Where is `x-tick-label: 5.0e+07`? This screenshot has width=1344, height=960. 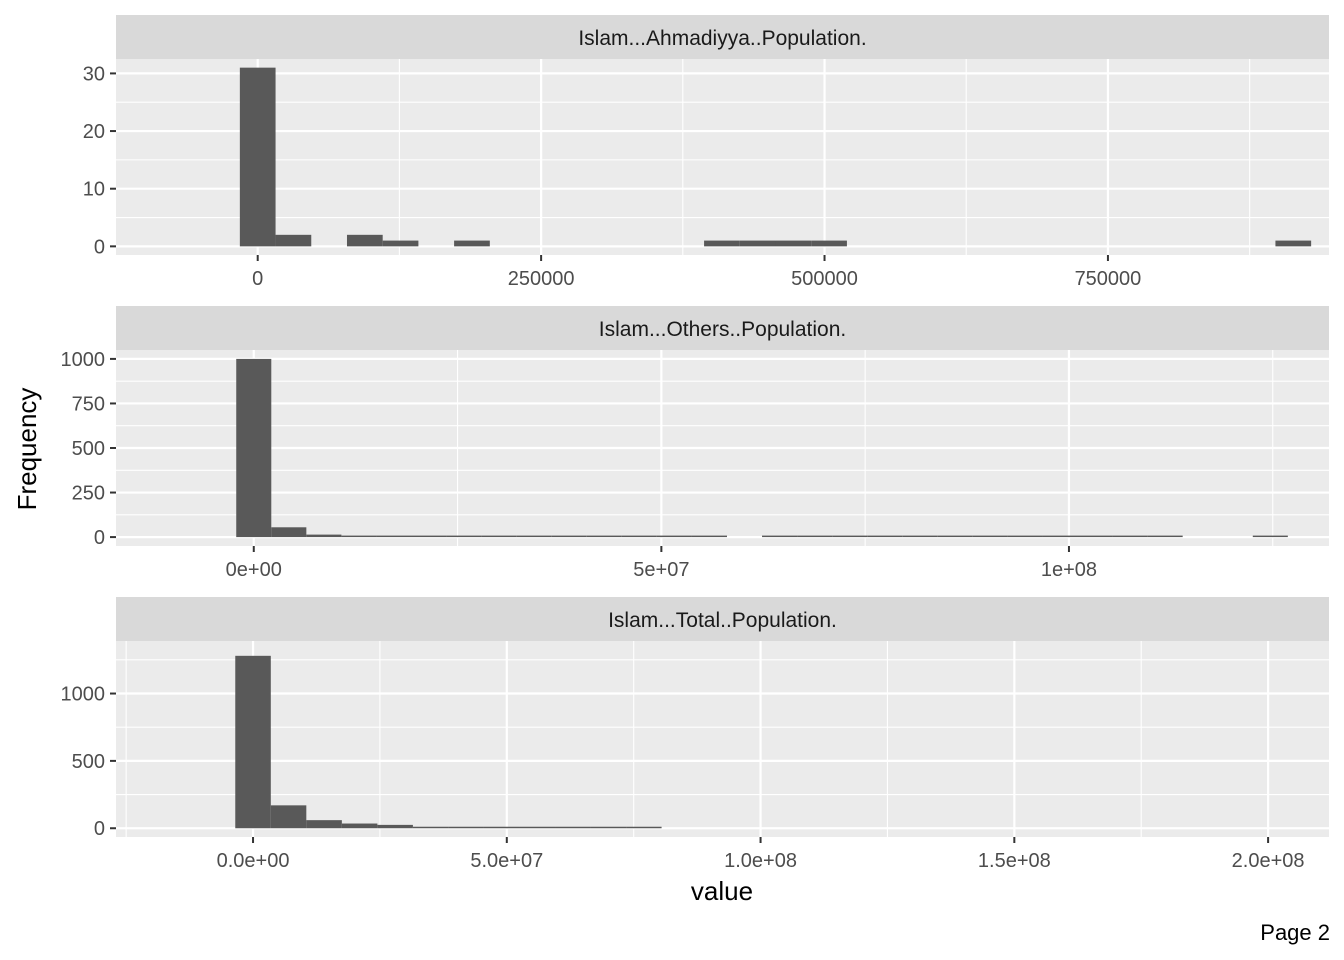
x-tick-label: 5.0e+07 is located at coordinates (506, 861).